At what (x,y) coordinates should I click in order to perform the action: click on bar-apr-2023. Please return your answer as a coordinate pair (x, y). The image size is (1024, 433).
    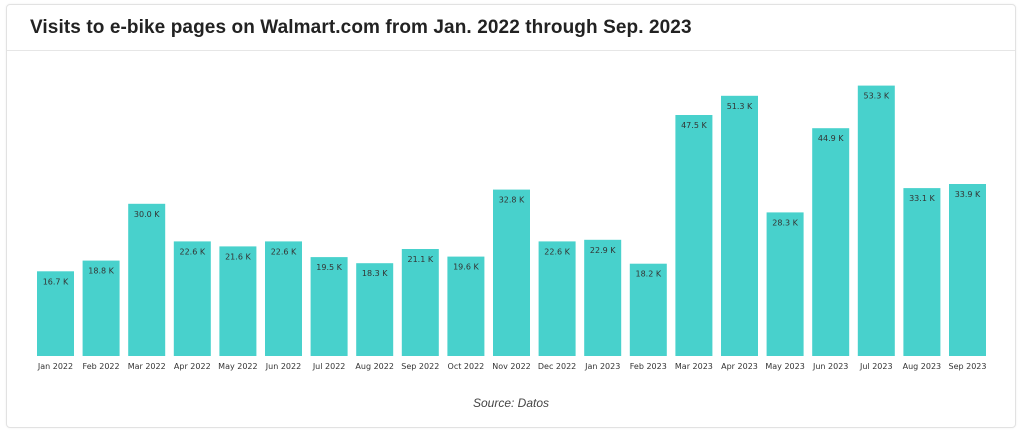
    Looking at the image, I should click on (739, 226).